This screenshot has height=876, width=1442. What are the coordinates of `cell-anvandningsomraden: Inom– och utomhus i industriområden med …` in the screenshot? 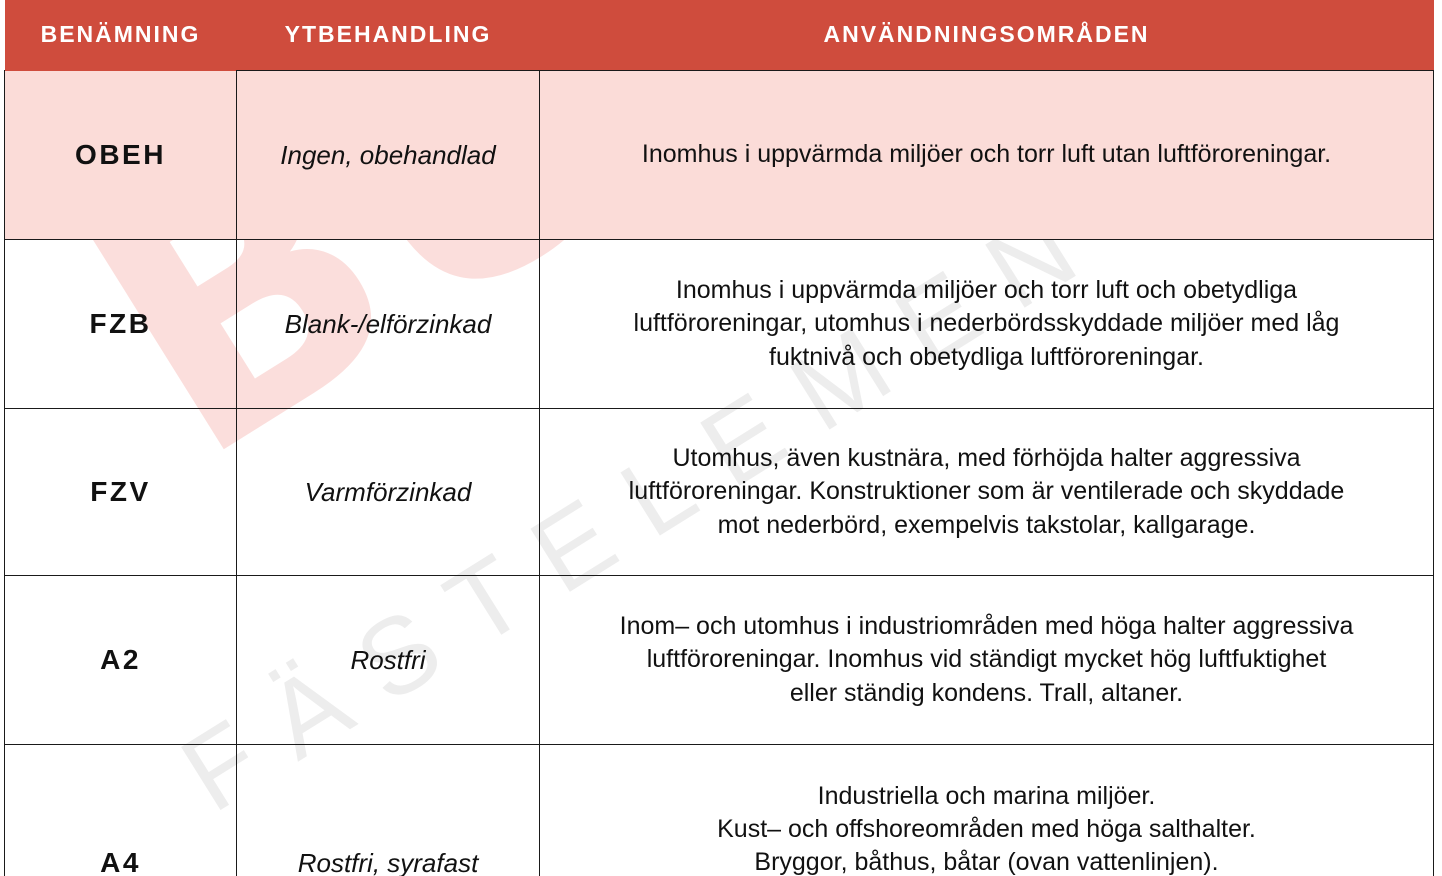 It's located at (986, 660).